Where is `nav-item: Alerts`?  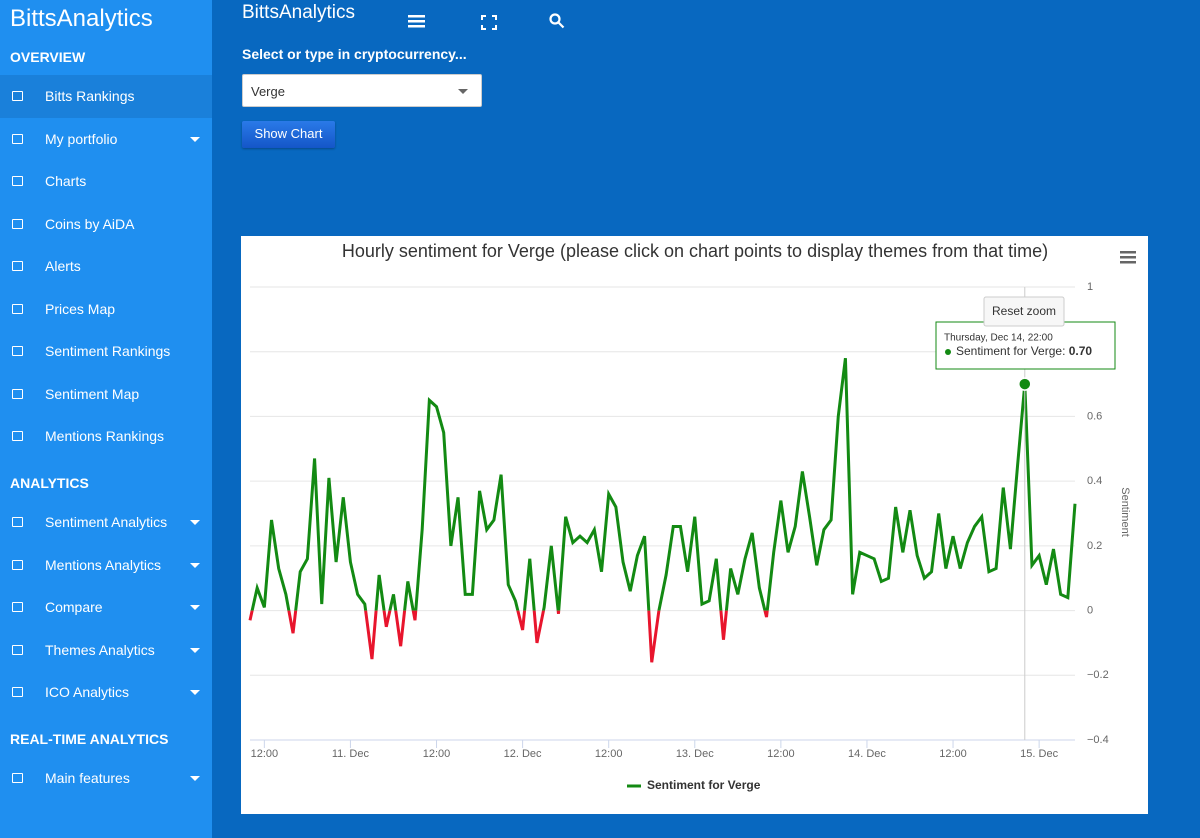 nav-item: Alerts is located at coordinates (106, 266).